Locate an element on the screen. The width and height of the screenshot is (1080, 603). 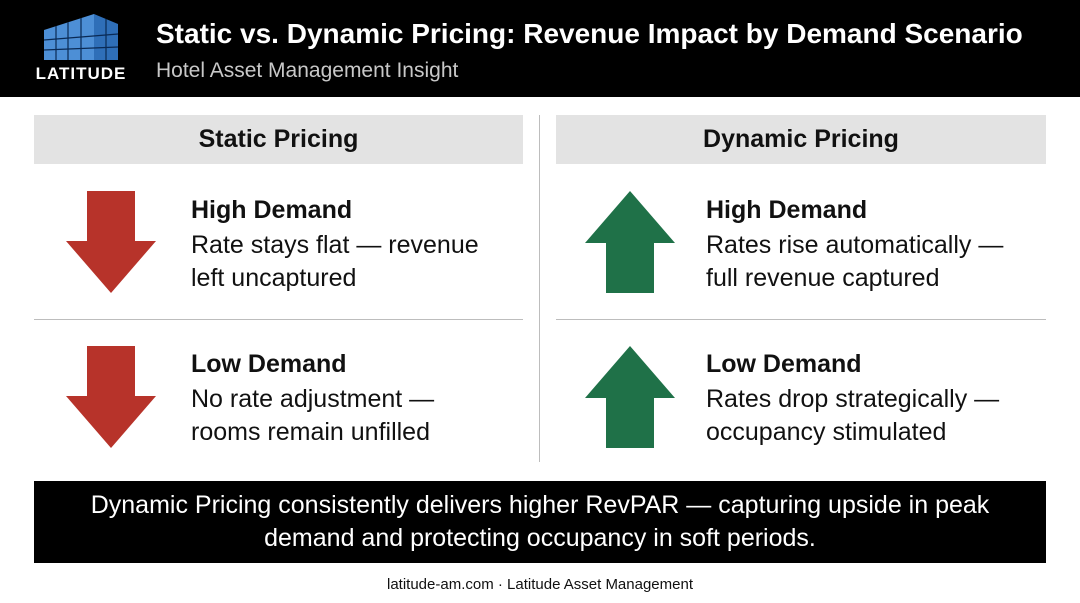
row-divider-right is located at coordinates (801, 319).